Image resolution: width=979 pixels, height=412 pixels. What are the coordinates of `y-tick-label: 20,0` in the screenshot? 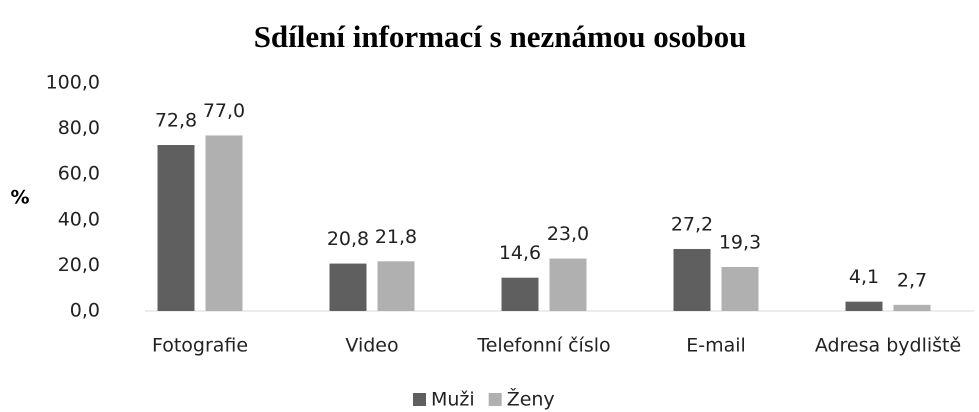 It's located at (79, 265).